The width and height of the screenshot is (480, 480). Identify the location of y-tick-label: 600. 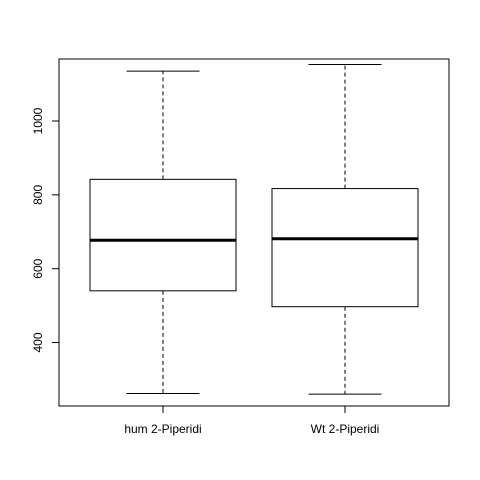
(38, 268).